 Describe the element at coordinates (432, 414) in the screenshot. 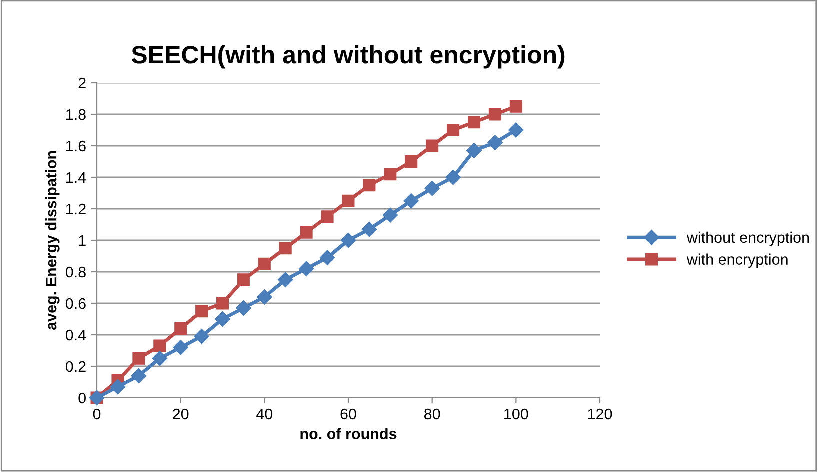

I see `x-tick-label: 80` at that location.